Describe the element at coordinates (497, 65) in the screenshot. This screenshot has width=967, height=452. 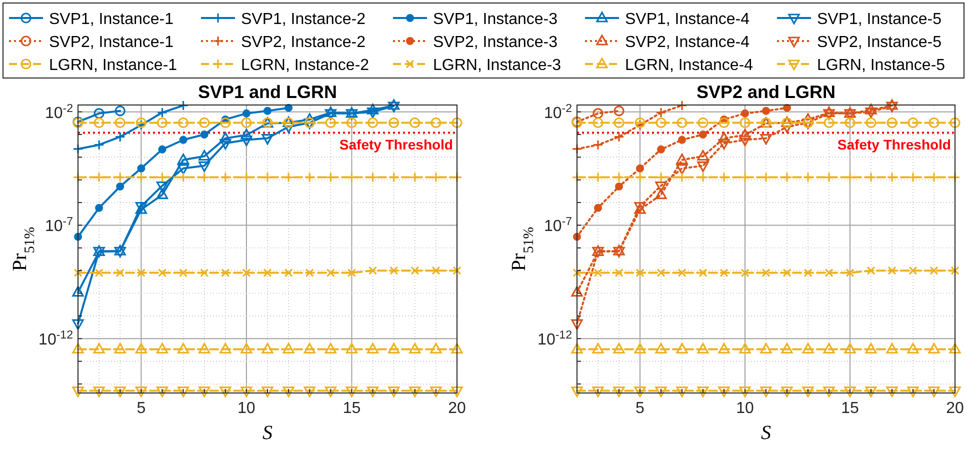
I see `legend-label: LGRN, Instance-3` at that location.